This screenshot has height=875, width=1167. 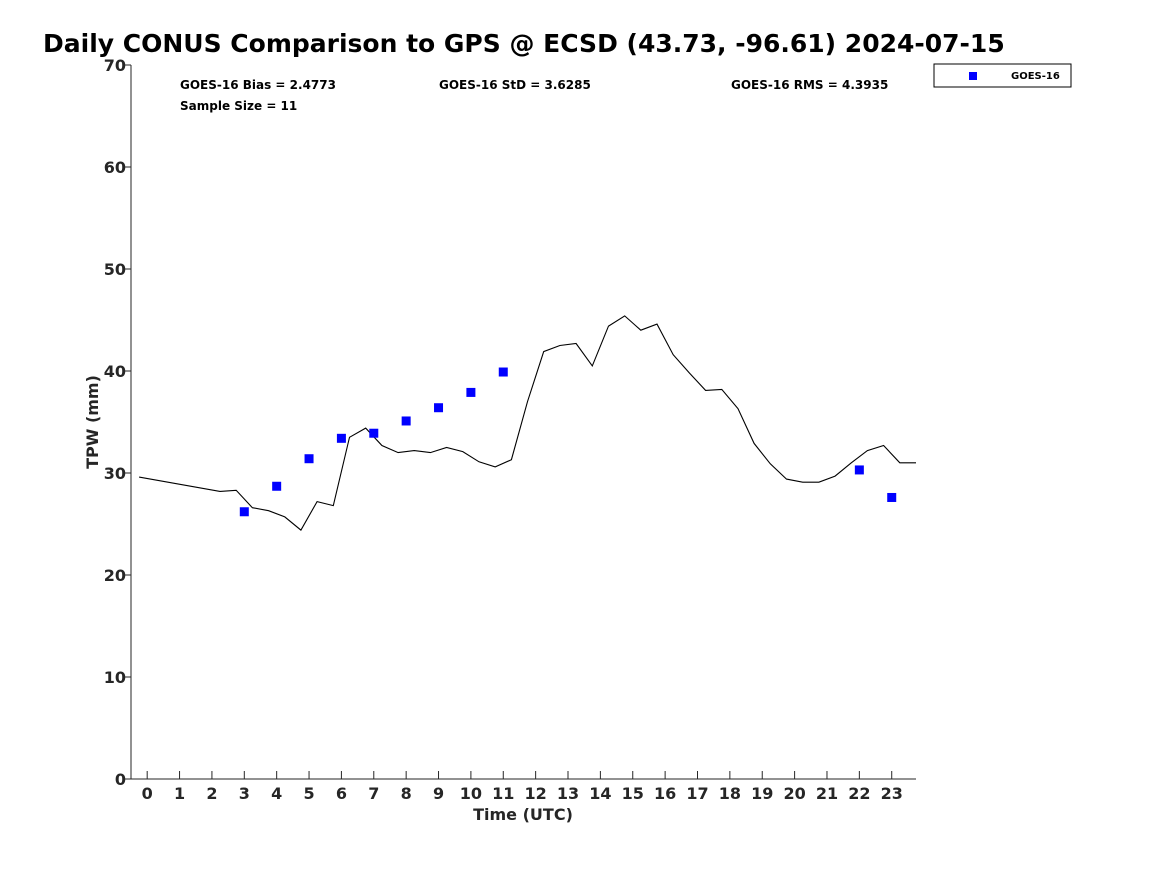 I want to click on y-tick-label: 30, so click(x=115, y=473).